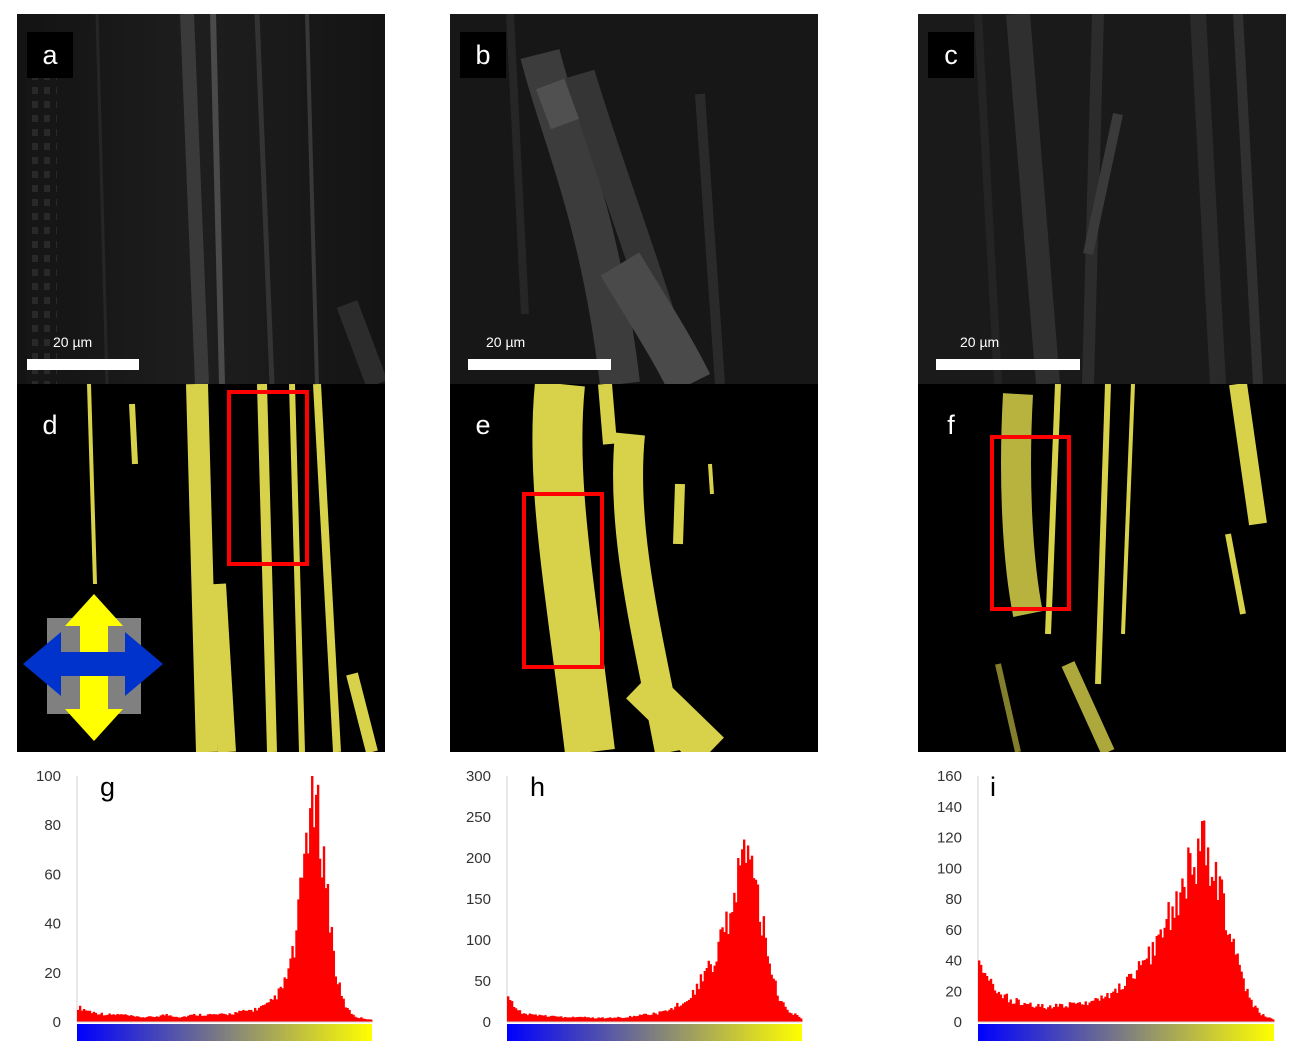  I want to click on micrograph-b-image, so click(634, 199).